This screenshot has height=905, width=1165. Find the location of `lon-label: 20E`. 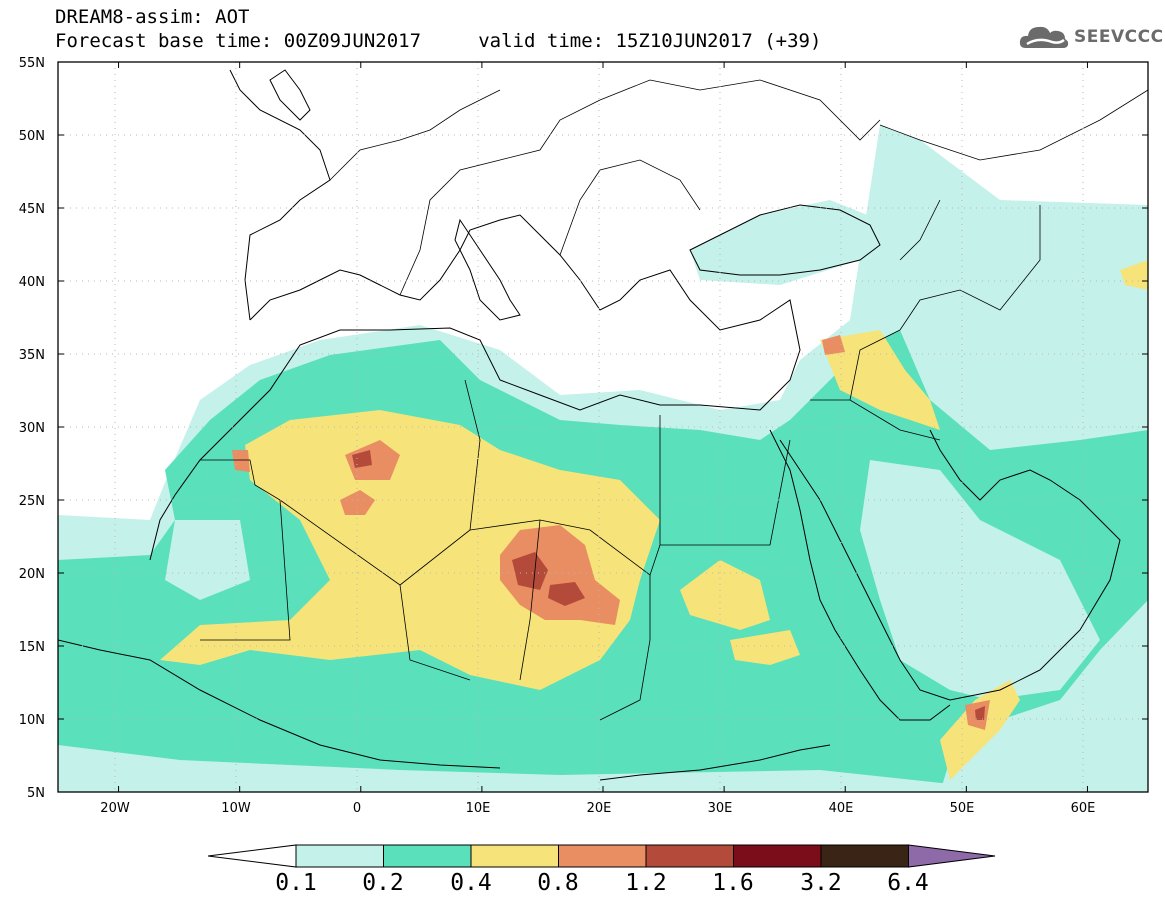

lon-label: 20E is located at coordinates (599, 808).